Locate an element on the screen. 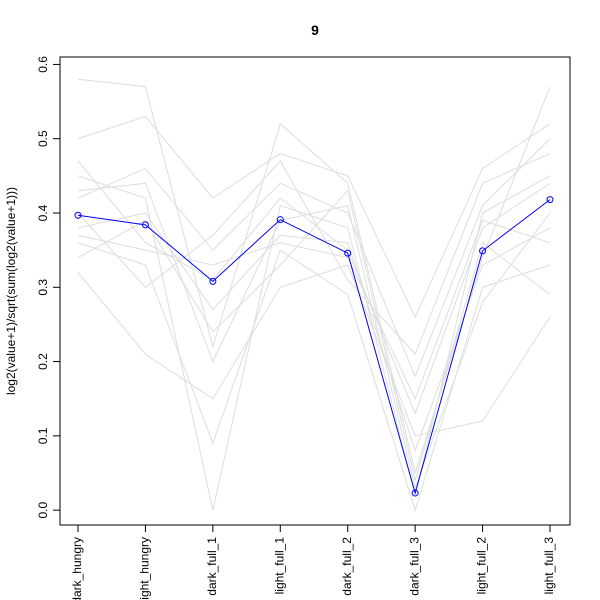  x-tick-label: light_hungry is located at coordinates (145, 568).